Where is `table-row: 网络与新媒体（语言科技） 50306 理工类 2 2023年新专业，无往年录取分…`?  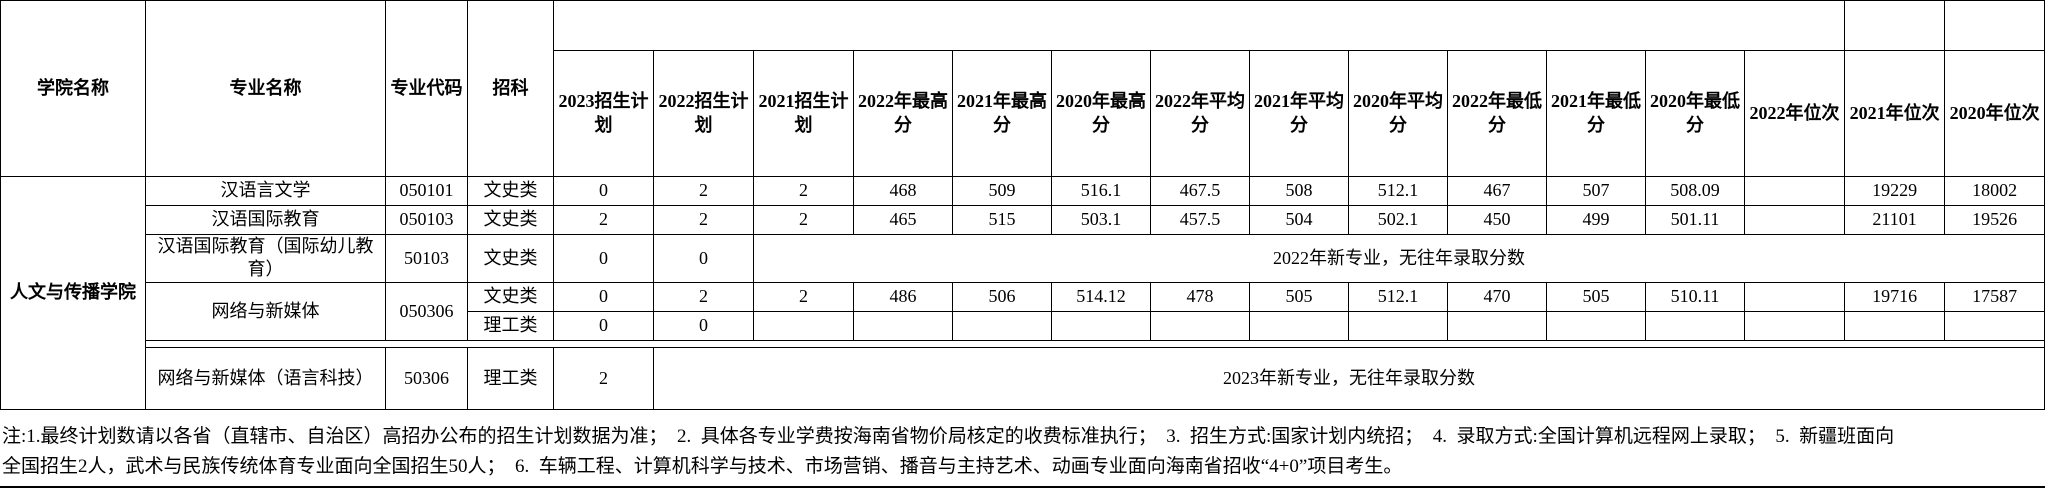 table-row: 网络与新媒体（语言科技） 50306 理工类 2 2023年新专业，无往年录取分… is located at coordinates (1023, 378).